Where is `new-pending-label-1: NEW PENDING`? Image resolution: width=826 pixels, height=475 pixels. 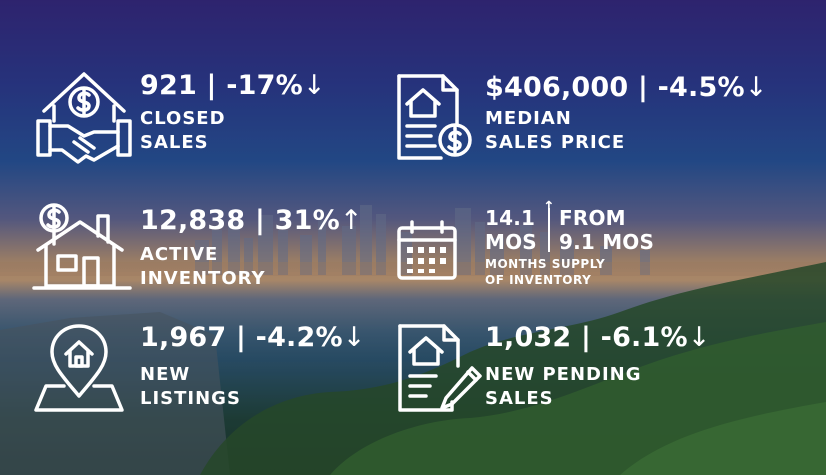 new-pending-label-1: NEW PENDING is located at coordinates (563, 374).